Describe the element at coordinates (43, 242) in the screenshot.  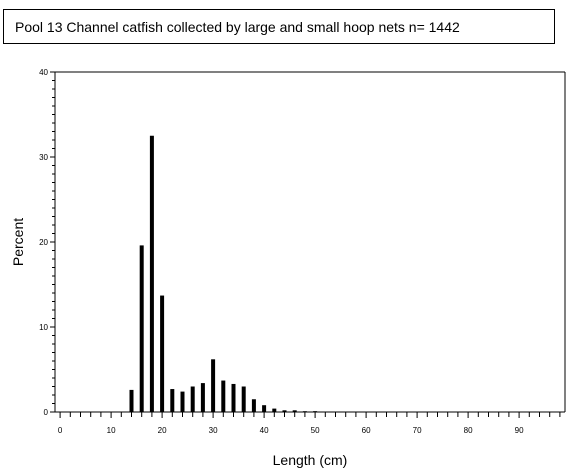
I see `y-tick-label: 20` at that location.